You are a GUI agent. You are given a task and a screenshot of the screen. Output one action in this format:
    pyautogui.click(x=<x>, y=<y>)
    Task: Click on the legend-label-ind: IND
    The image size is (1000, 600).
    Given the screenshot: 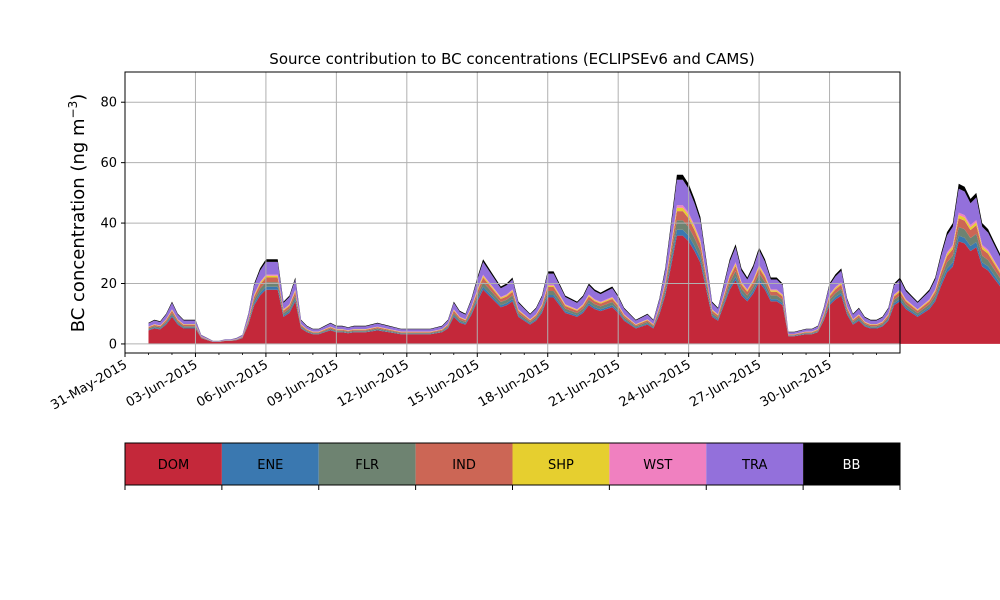 What is the action you would take?
    pyautogui.click(x=464, y=465)
    